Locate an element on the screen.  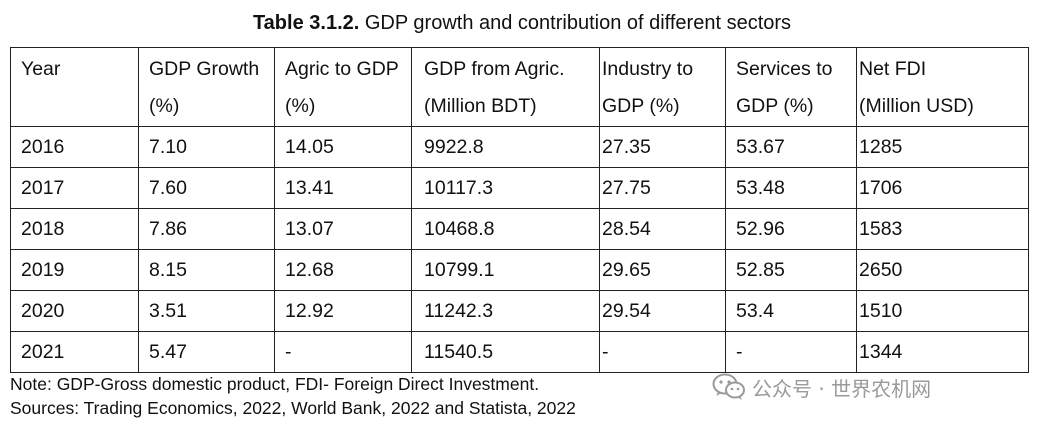
cell-services-to-gdp: 53.4 is located at coordinates (791, 311).